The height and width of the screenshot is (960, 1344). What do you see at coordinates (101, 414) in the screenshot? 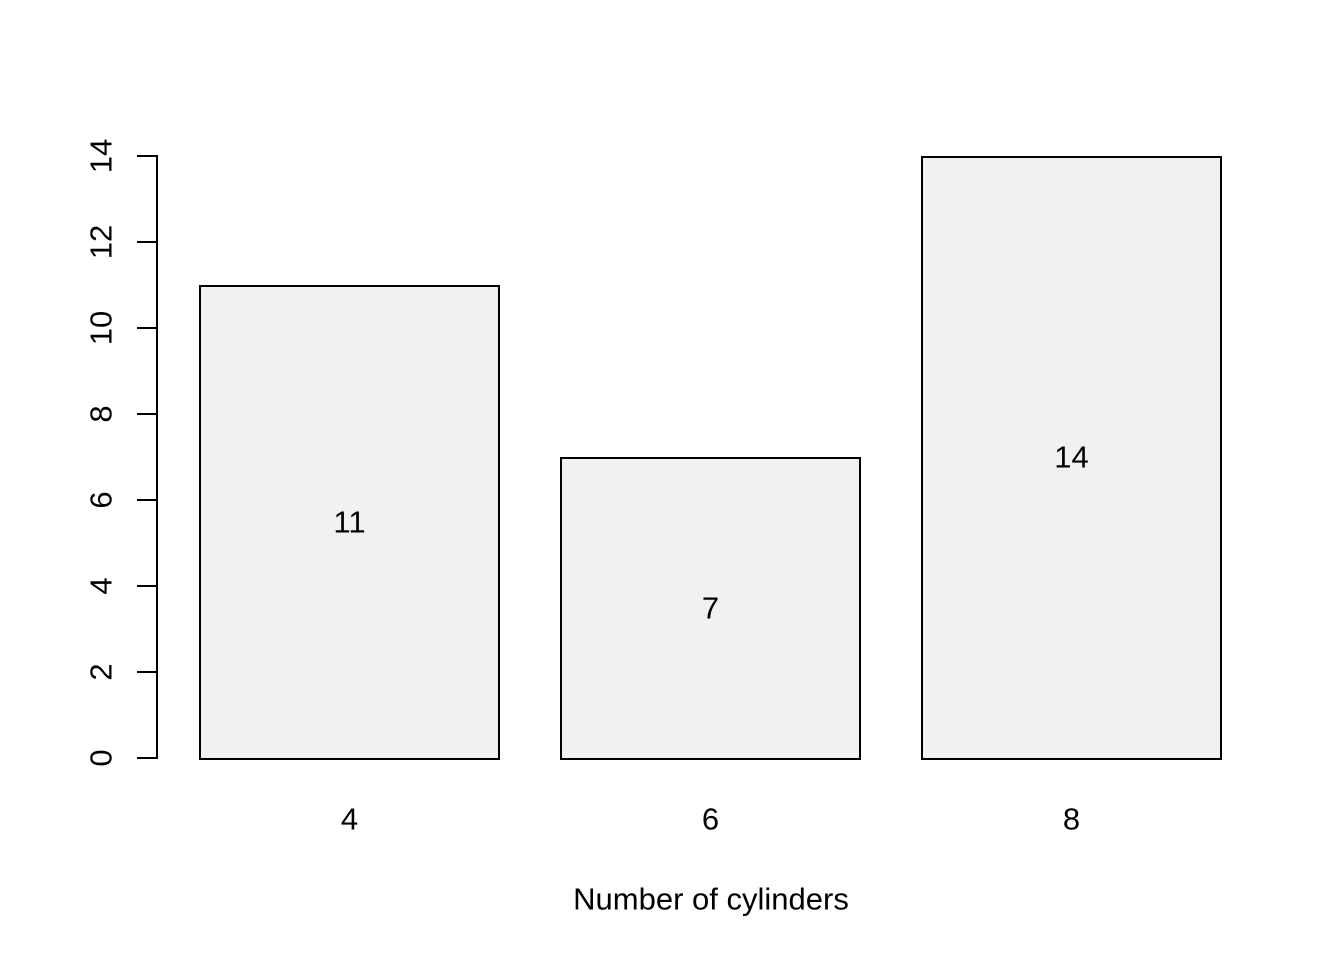
I see `y-tick-label: 8` at bounding box center [101, 414].